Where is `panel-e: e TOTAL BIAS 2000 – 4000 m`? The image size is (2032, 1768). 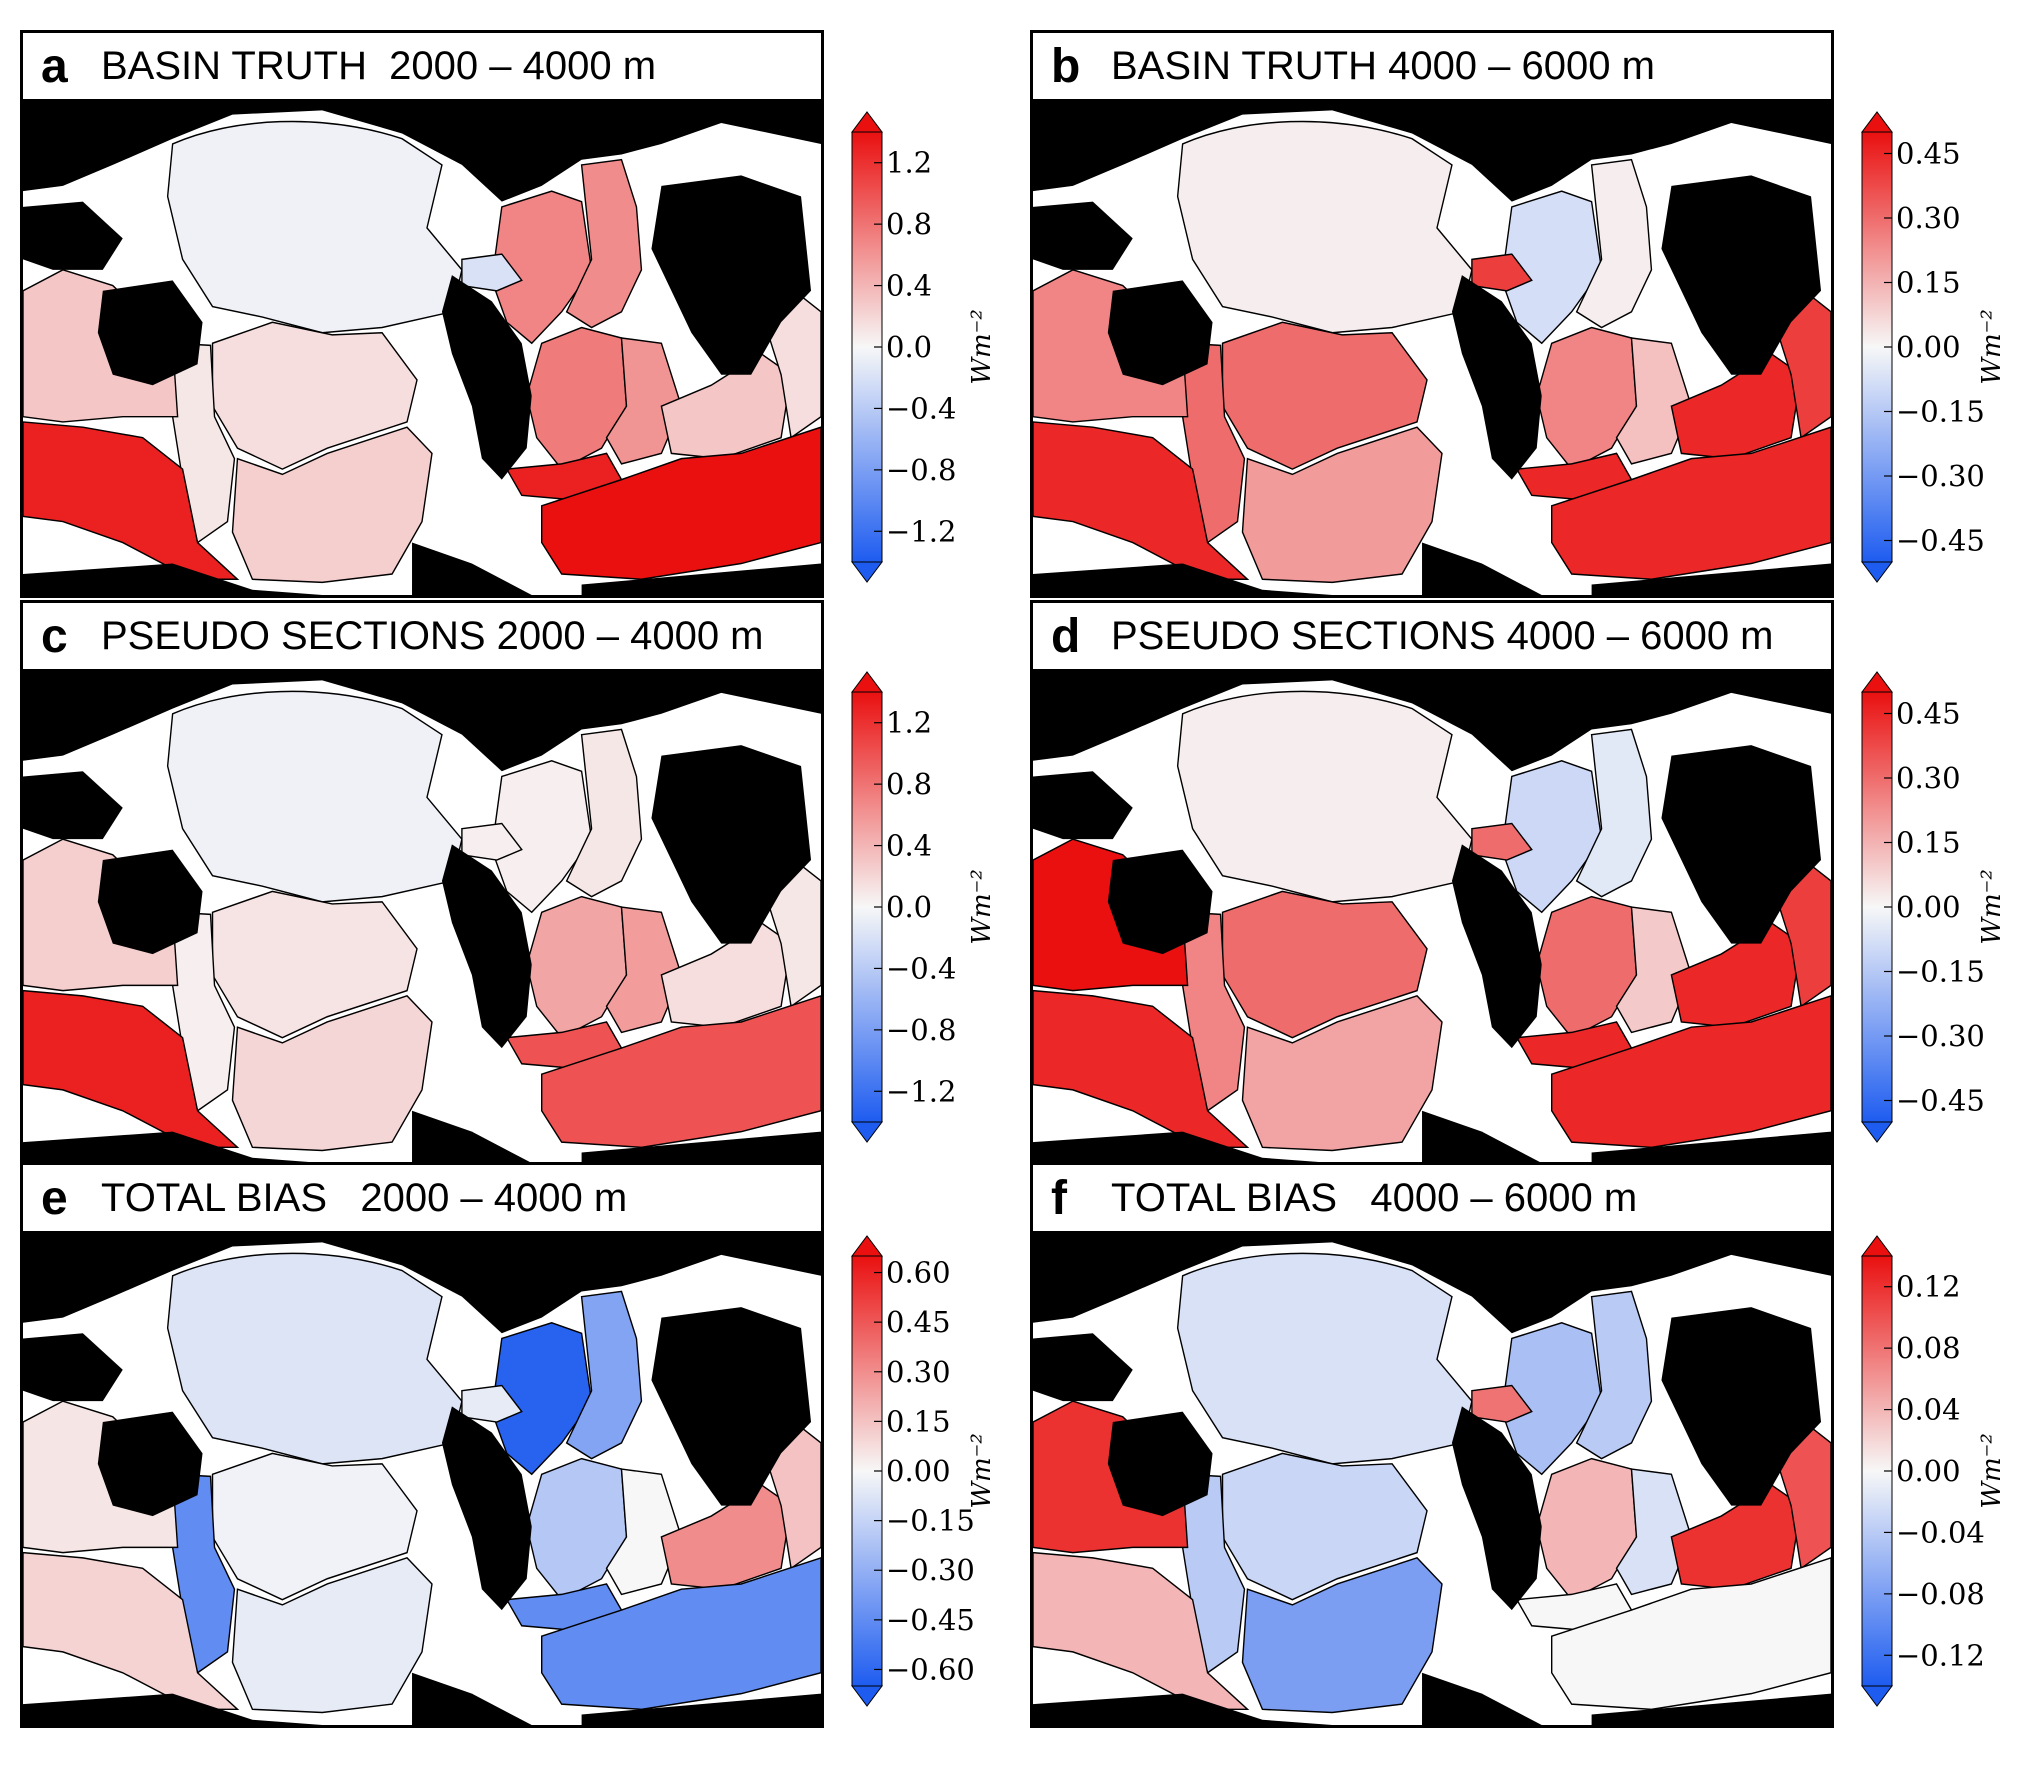
panel-e: e TOTAL BIAS 2000 – 4000 m is located at coordinates (422, 1445).